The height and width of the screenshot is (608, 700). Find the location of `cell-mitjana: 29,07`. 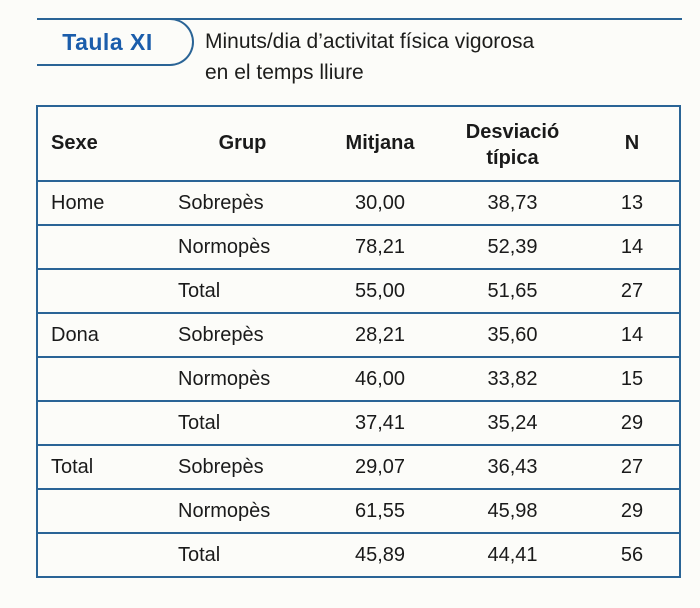

cell-mitjana: 29,07 is located at coordinates (380, 466).